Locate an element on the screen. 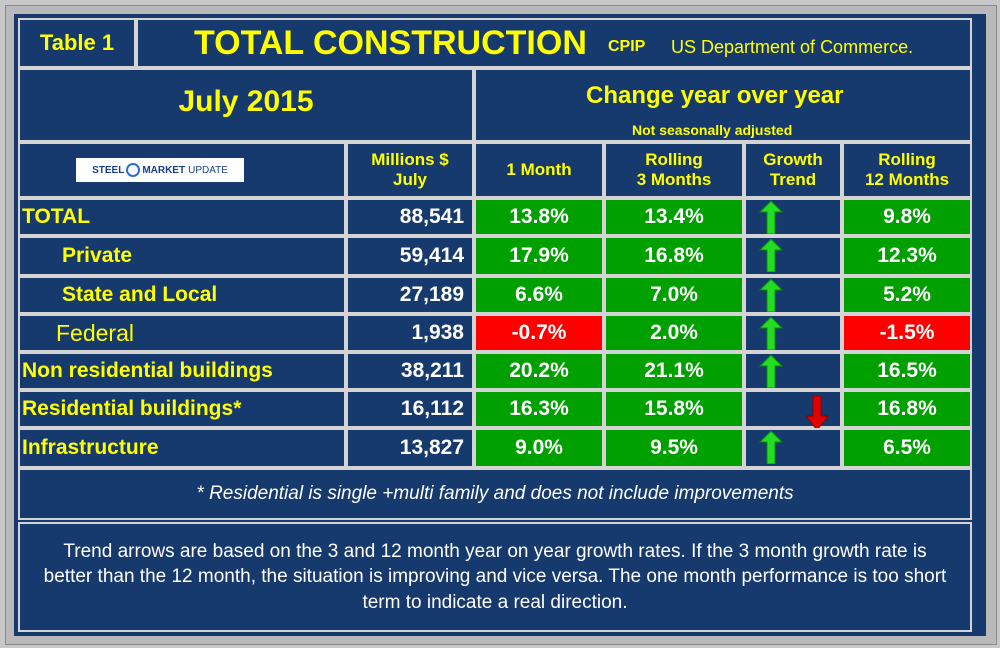 Image resolution: width=1000 pixels, height=648 pixels. col-header-rolling3: Rolling 3 Months is located at coordinates (674, 170).